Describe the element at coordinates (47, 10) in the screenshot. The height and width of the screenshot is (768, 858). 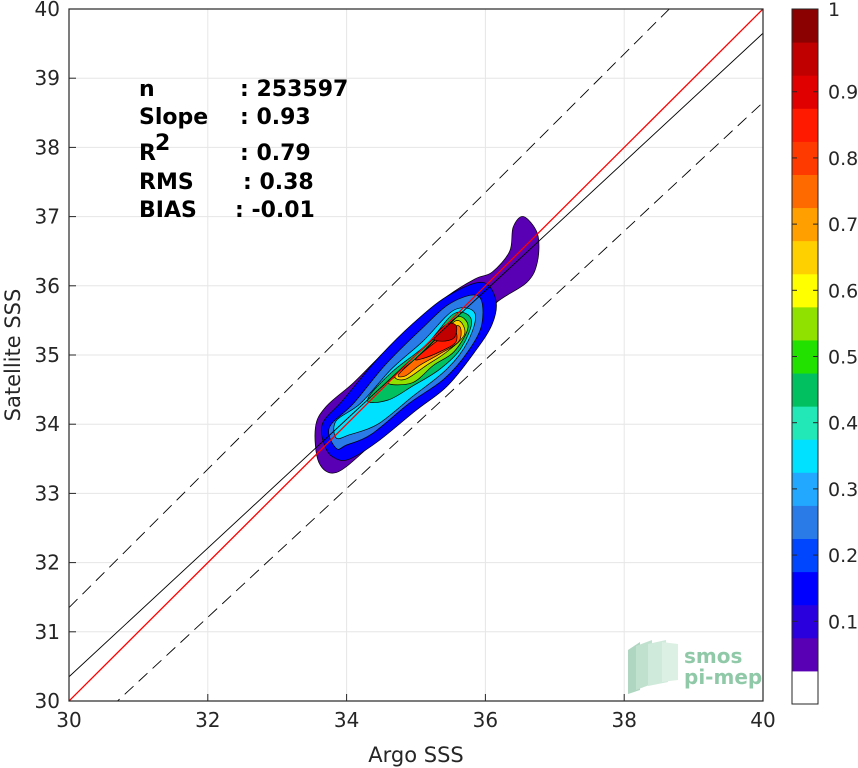
I see `y-tick-label: 40` at that location.